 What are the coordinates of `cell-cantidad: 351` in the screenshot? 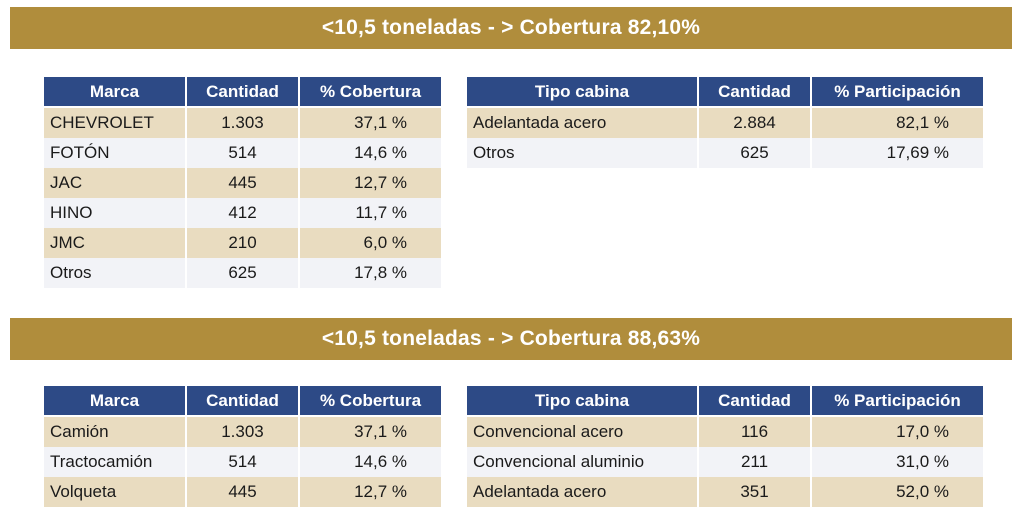 It's located at (754, 492).